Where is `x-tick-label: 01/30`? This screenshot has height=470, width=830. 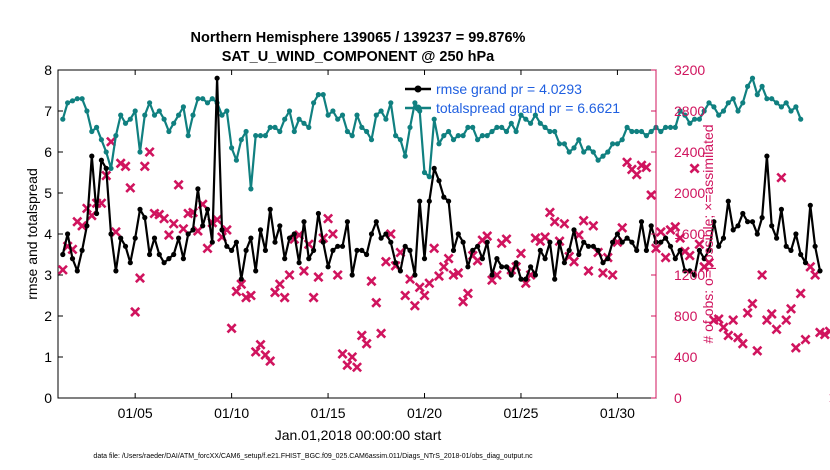 x-tick-label: 01/30 is located at coordinates (617, 413).